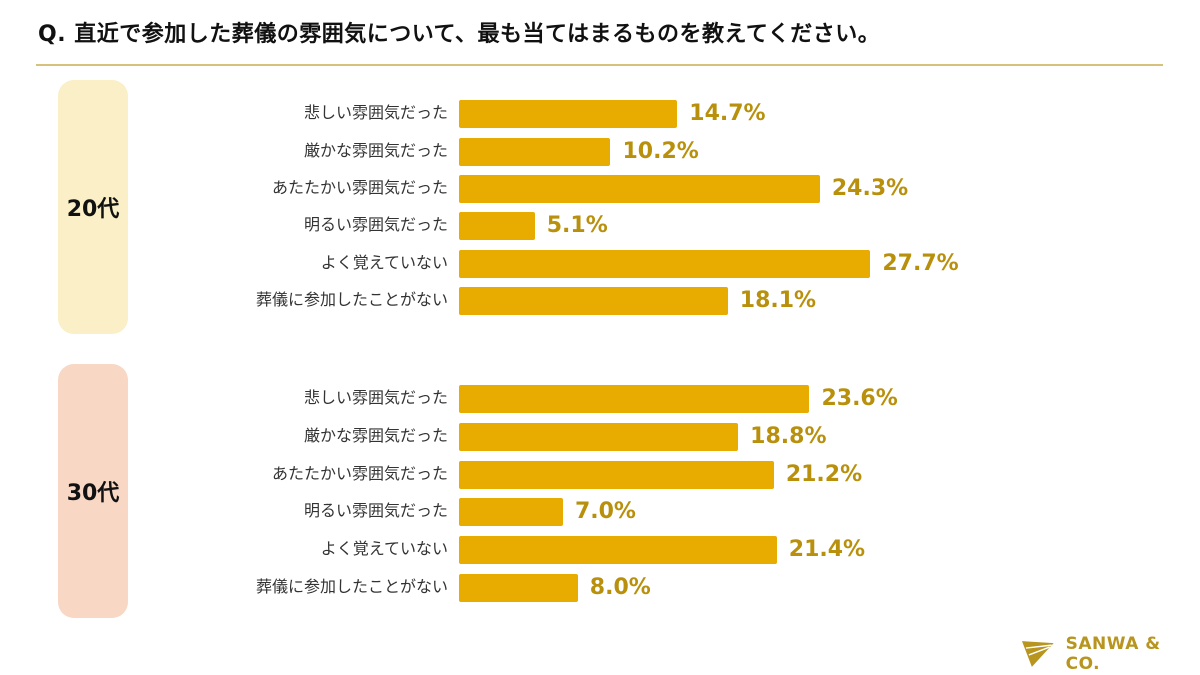 The height and width of the screenshot is (675, 1200). Describe the element at coordinates (859, 398) in the screenshot. I see `data-label: 23.6%` at that location.